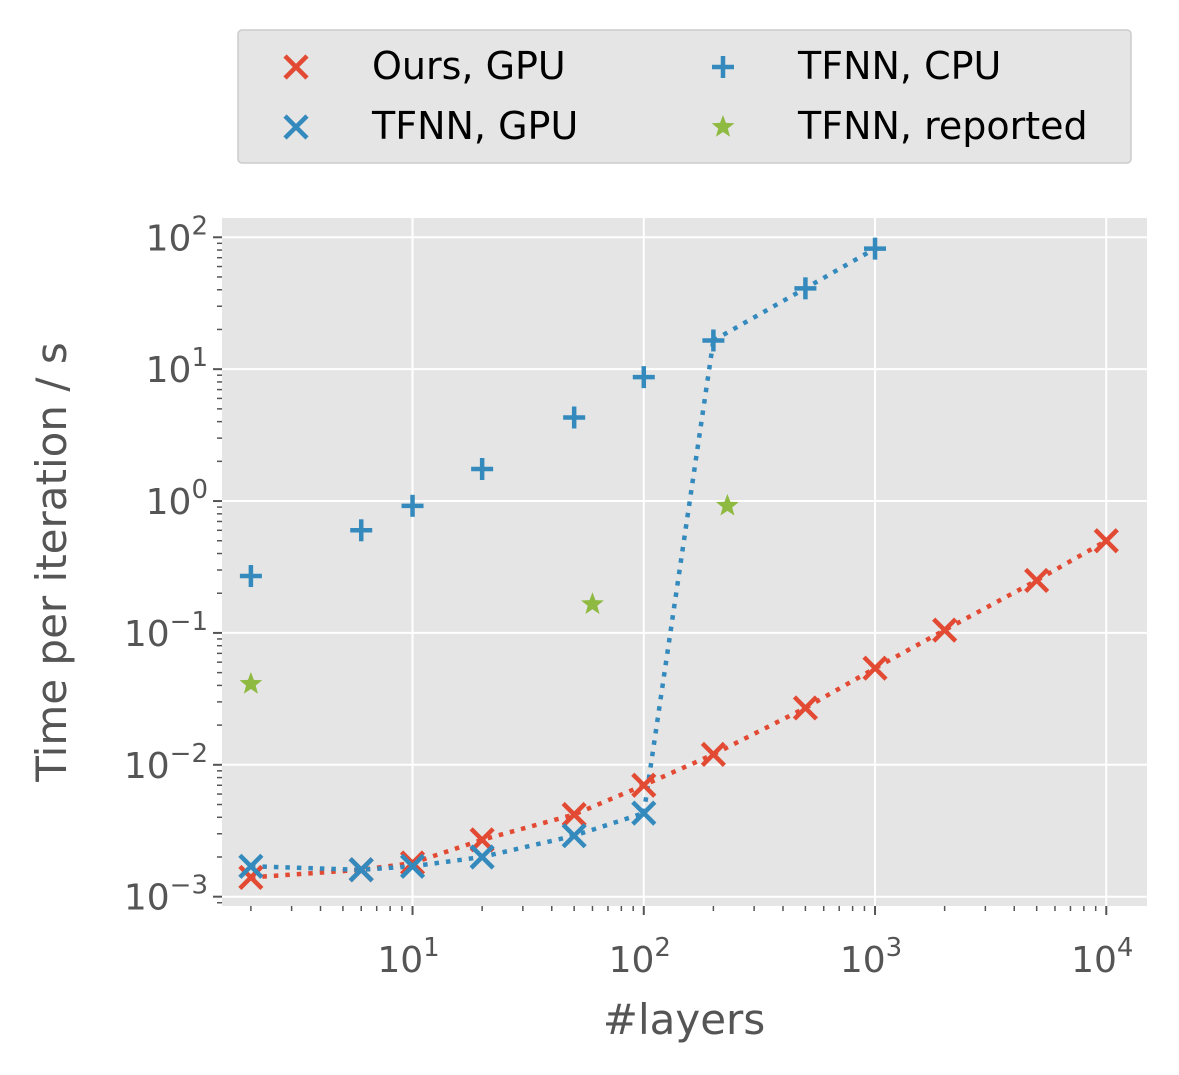 This screenshot has width=1179, height=1075. I want to click on y-tick-label: 10⁻³, so click(166, 895).